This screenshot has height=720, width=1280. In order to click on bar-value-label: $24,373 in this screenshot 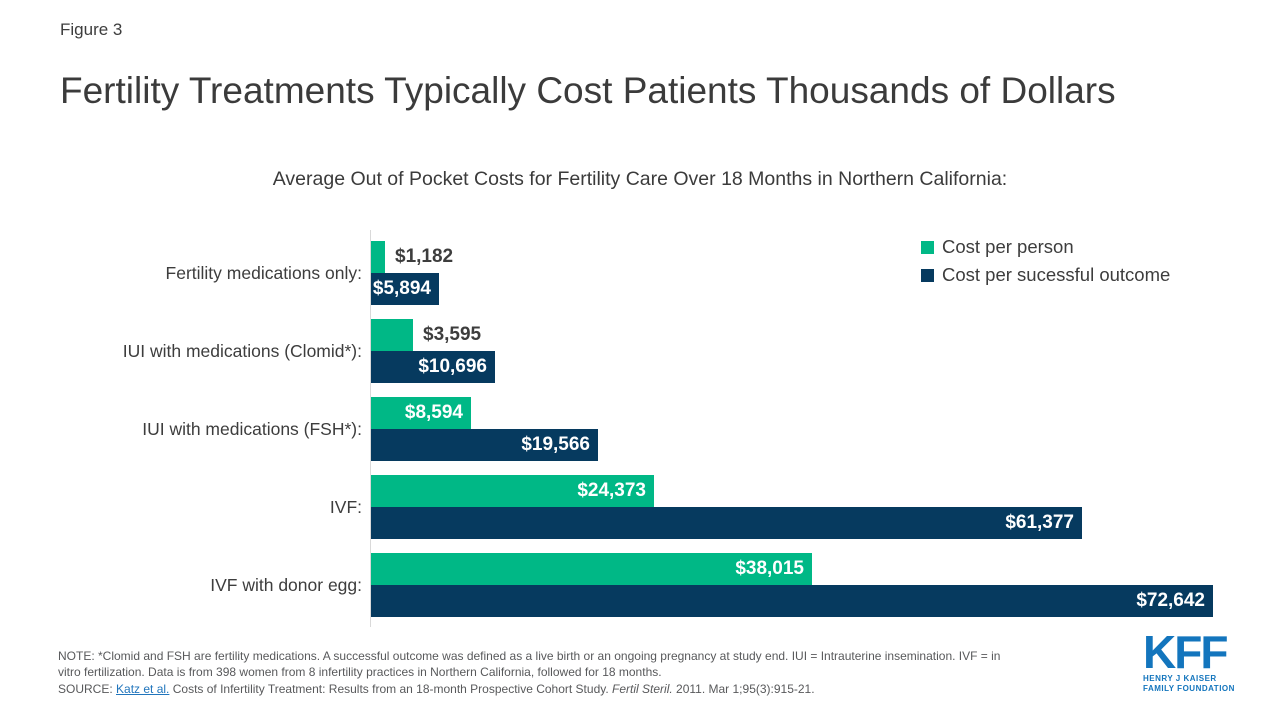, I will do `click(611, 490)`.